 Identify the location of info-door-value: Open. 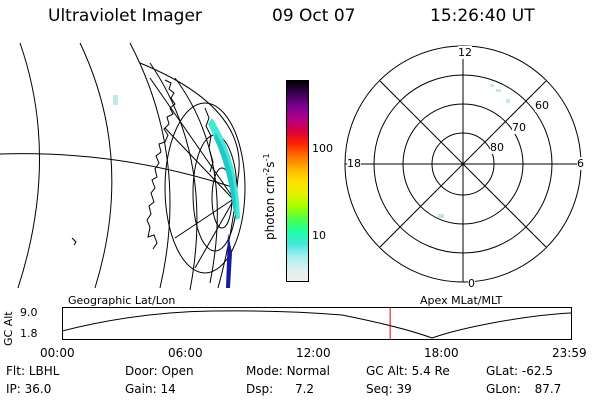
(177, 371).